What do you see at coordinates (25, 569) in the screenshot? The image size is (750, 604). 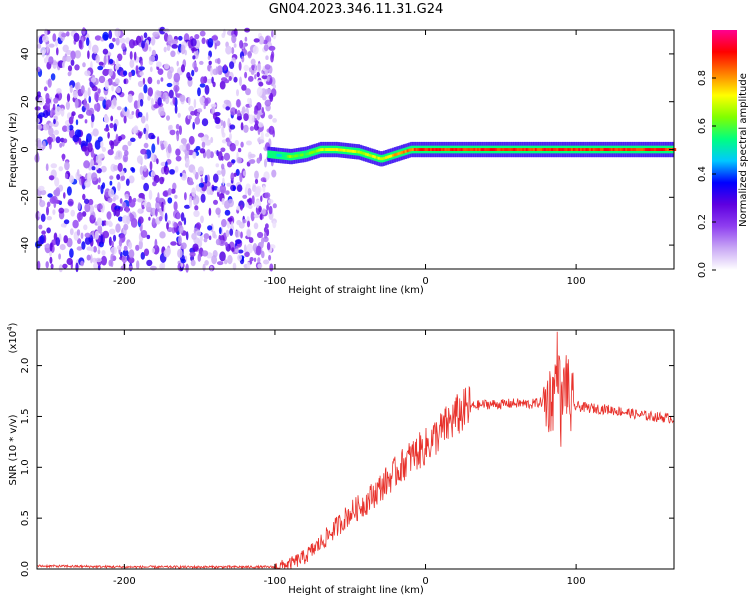 I see `y-tick-label: 0.0` at bounding box center [25, 569].